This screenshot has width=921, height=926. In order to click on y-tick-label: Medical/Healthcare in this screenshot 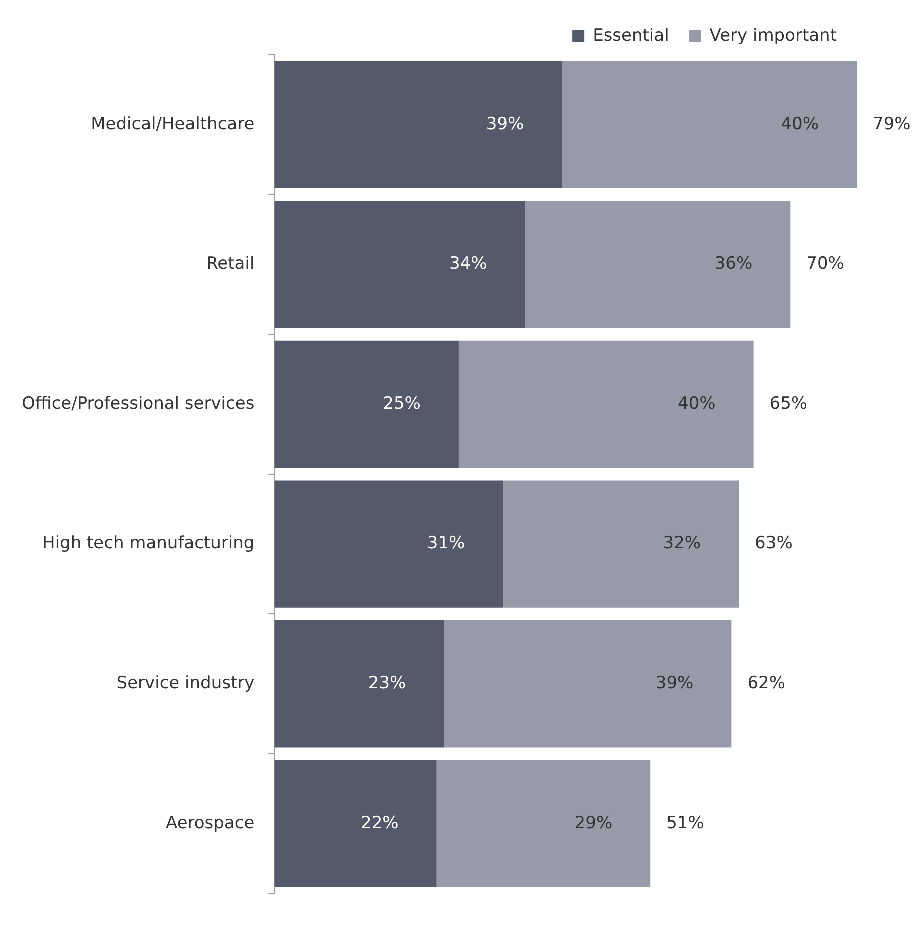, I will do `click(173, 124)`.